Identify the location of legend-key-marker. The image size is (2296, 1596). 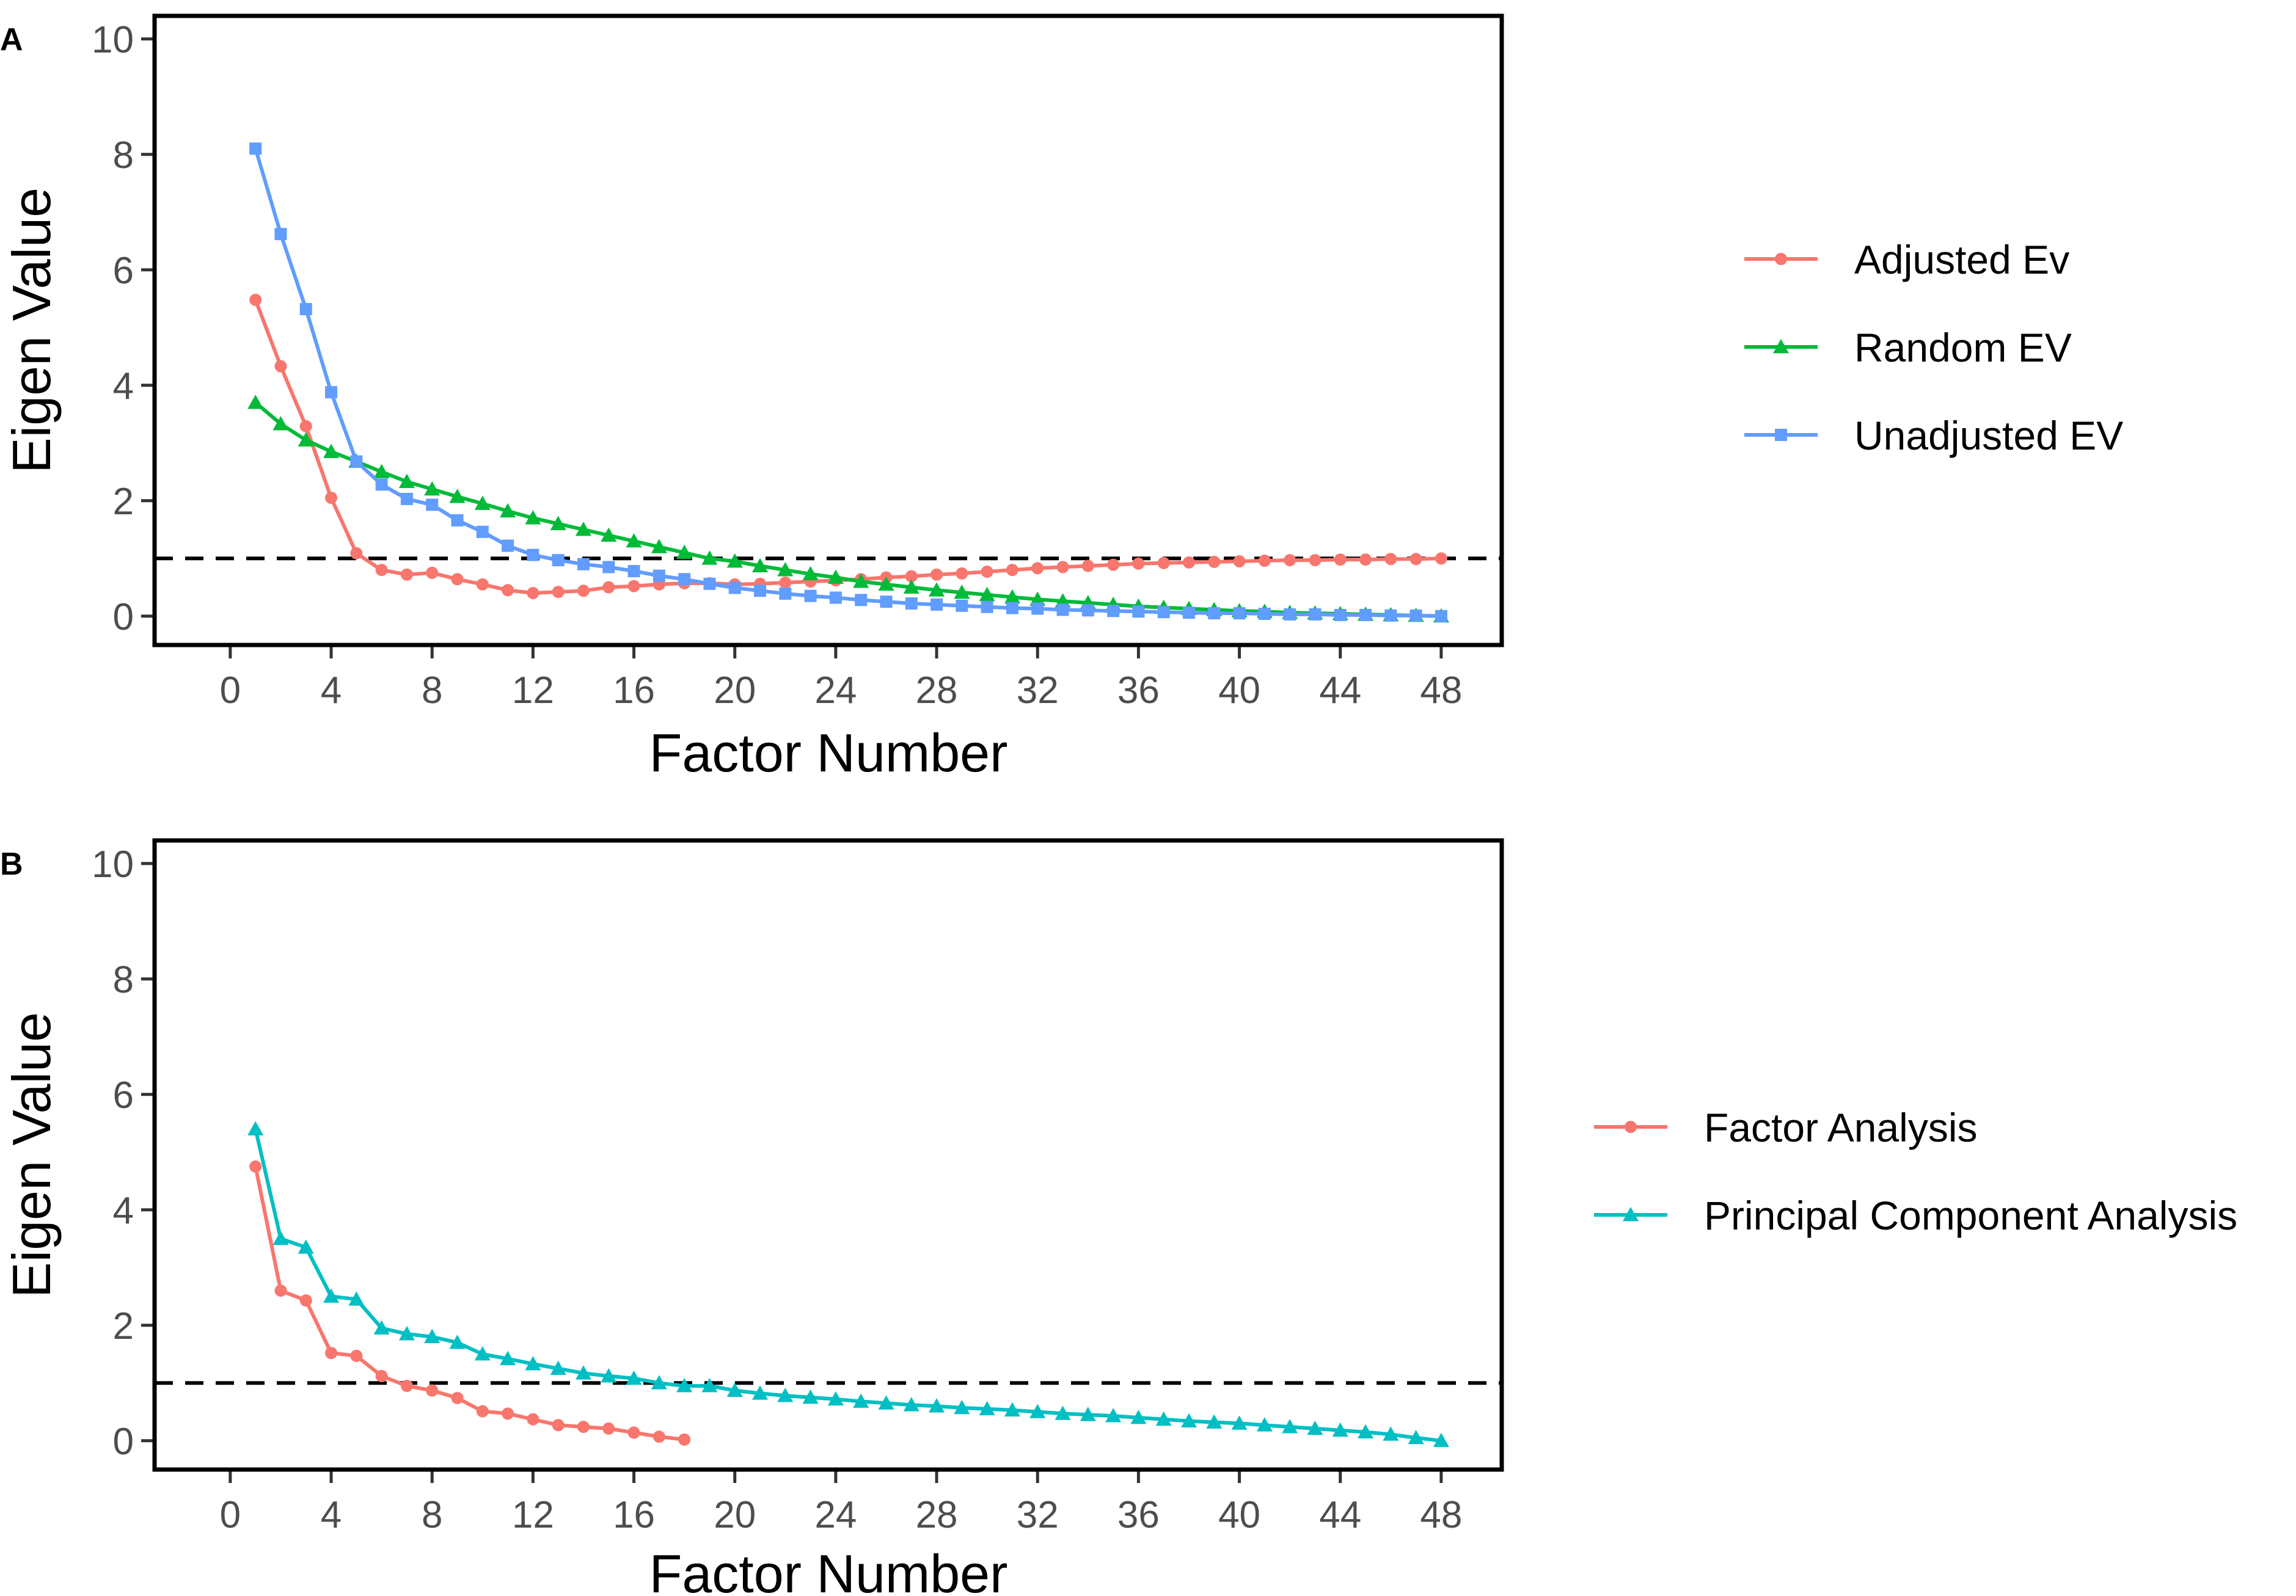
(1631, 1214).